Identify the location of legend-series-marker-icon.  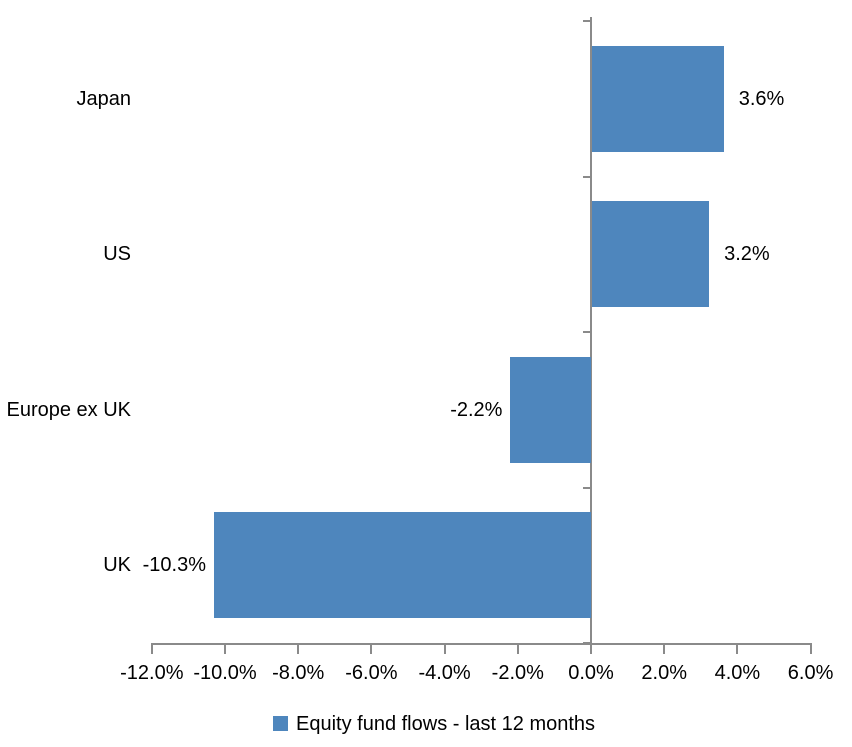
(280, 723).